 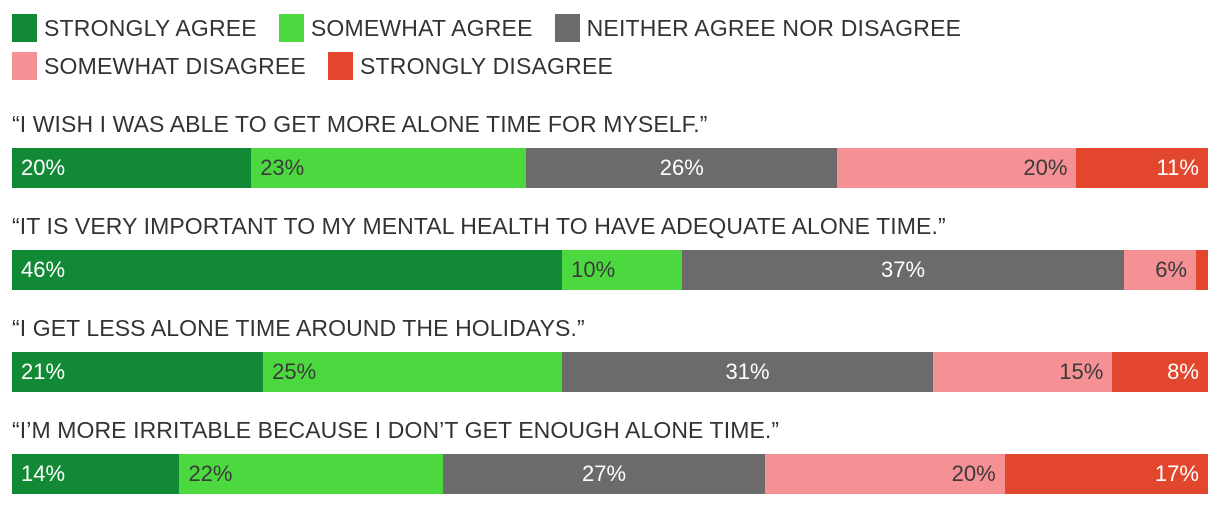 I want to click on bar-segment-strongly-disagree: 17%, so click(x=1106, y=474).